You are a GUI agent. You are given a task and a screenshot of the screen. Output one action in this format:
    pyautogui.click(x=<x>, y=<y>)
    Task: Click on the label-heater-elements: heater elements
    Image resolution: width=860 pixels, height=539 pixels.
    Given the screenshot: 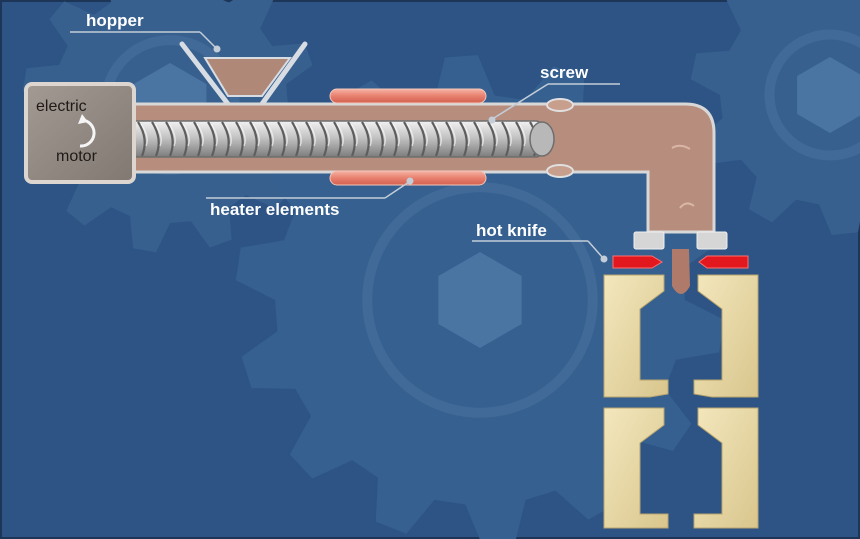 What is the action you would take?
    pyautogui.click(x=274, y=209)
    